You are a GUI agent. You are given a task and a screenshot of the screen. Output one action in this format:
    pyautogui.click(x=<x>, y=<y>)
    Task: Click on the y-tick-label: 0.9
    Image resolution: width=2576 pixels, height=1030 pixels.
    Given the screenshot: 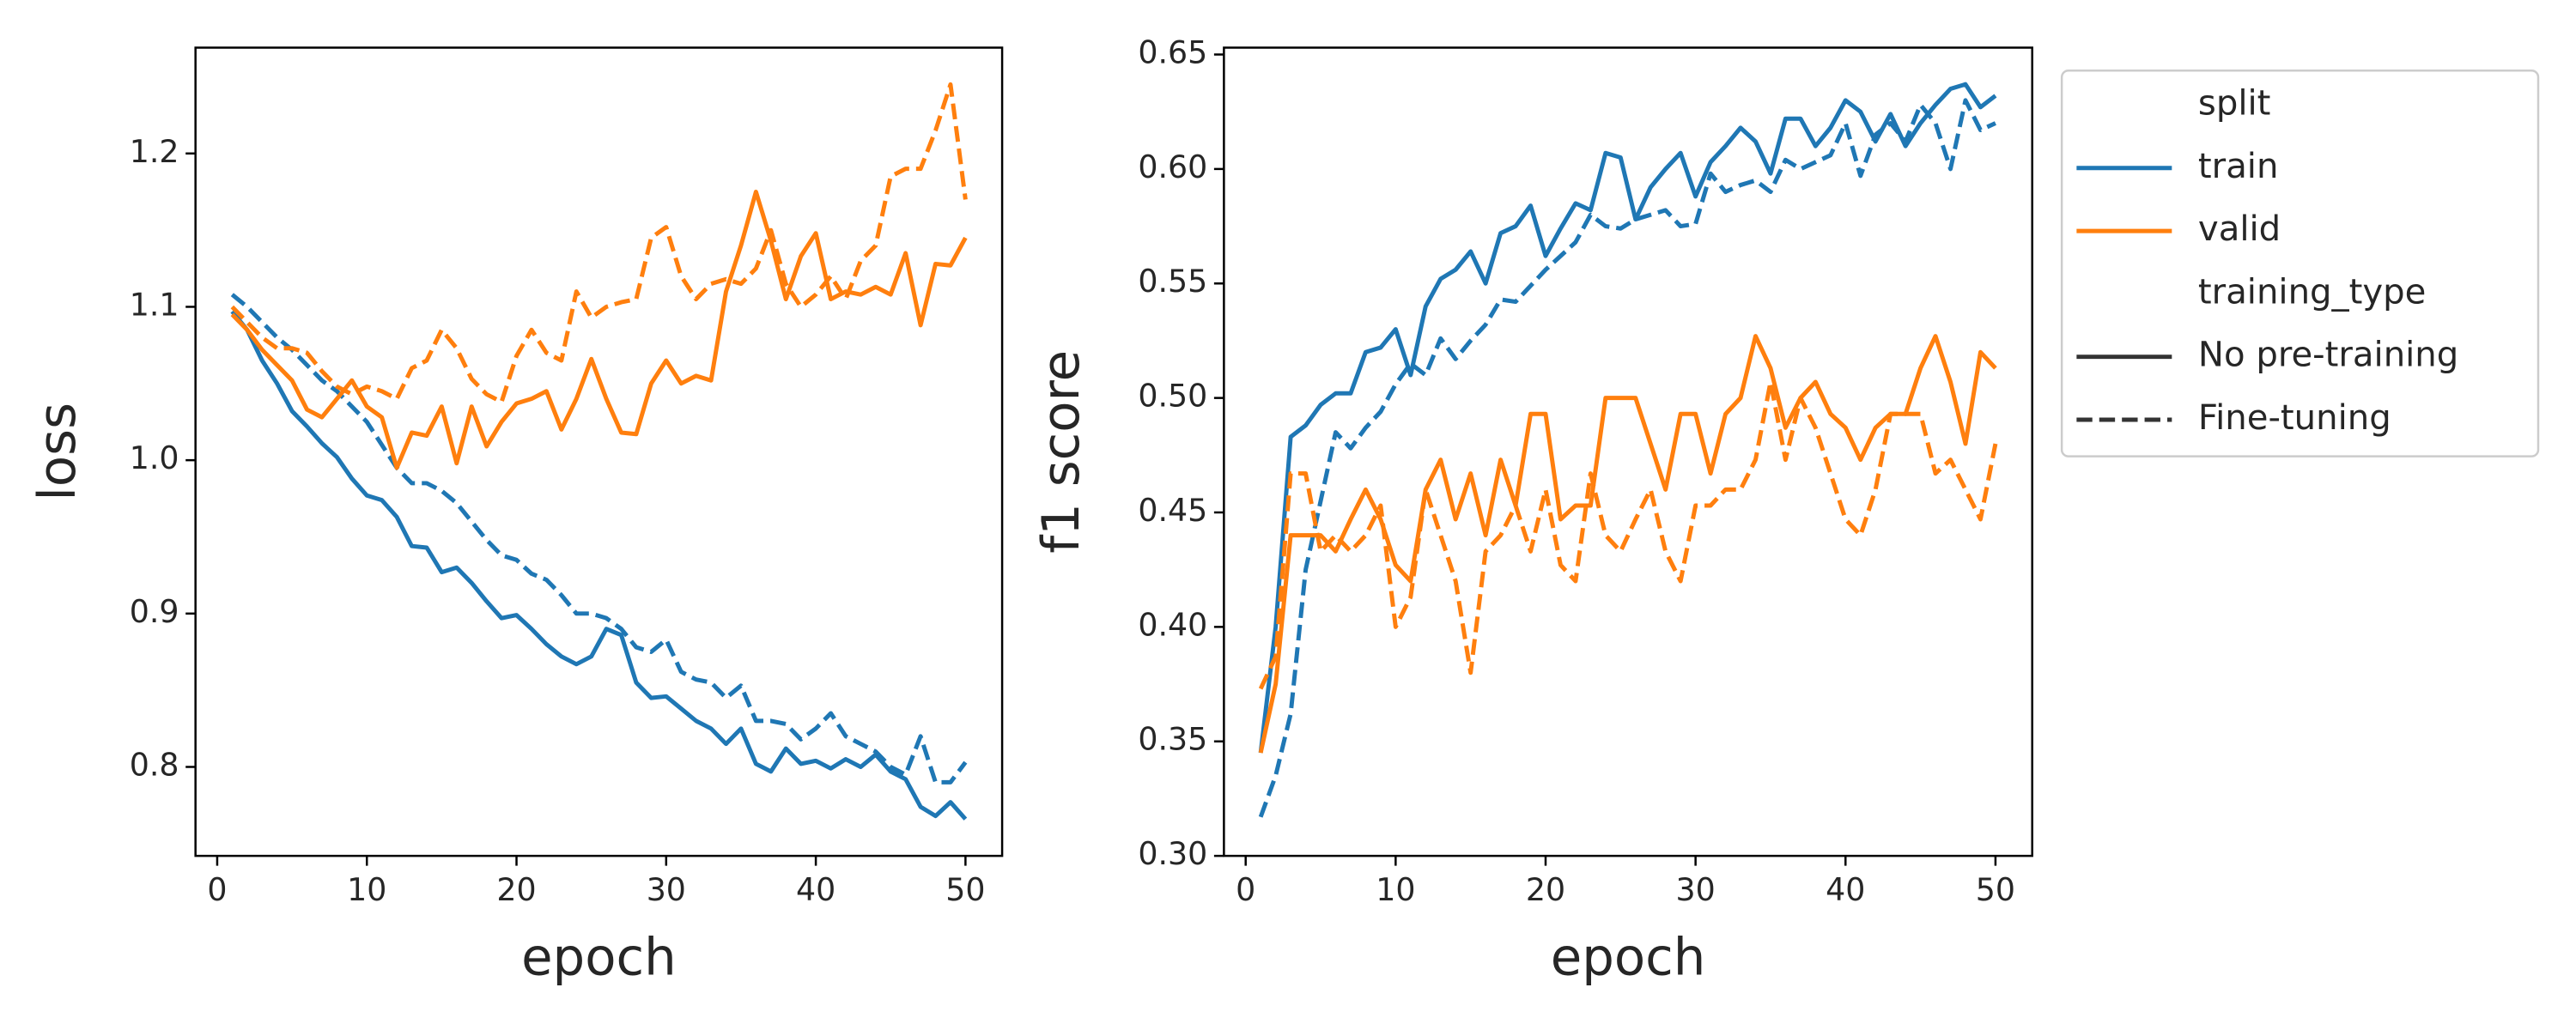 What is the action you would take?
    pyautogui.click(x=154, y=611)
    